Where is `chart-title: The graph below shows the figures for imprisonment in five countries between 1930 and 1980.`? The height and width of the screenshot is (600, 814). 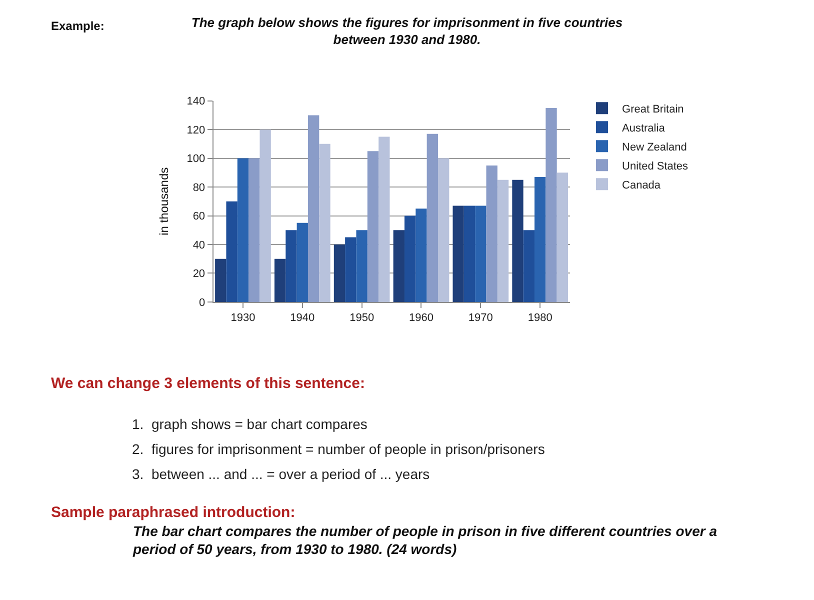 chart-title: The graph below shows the figures for imprisonment in five countries between 1930 and 1980. is located at coordinates (407, 31).